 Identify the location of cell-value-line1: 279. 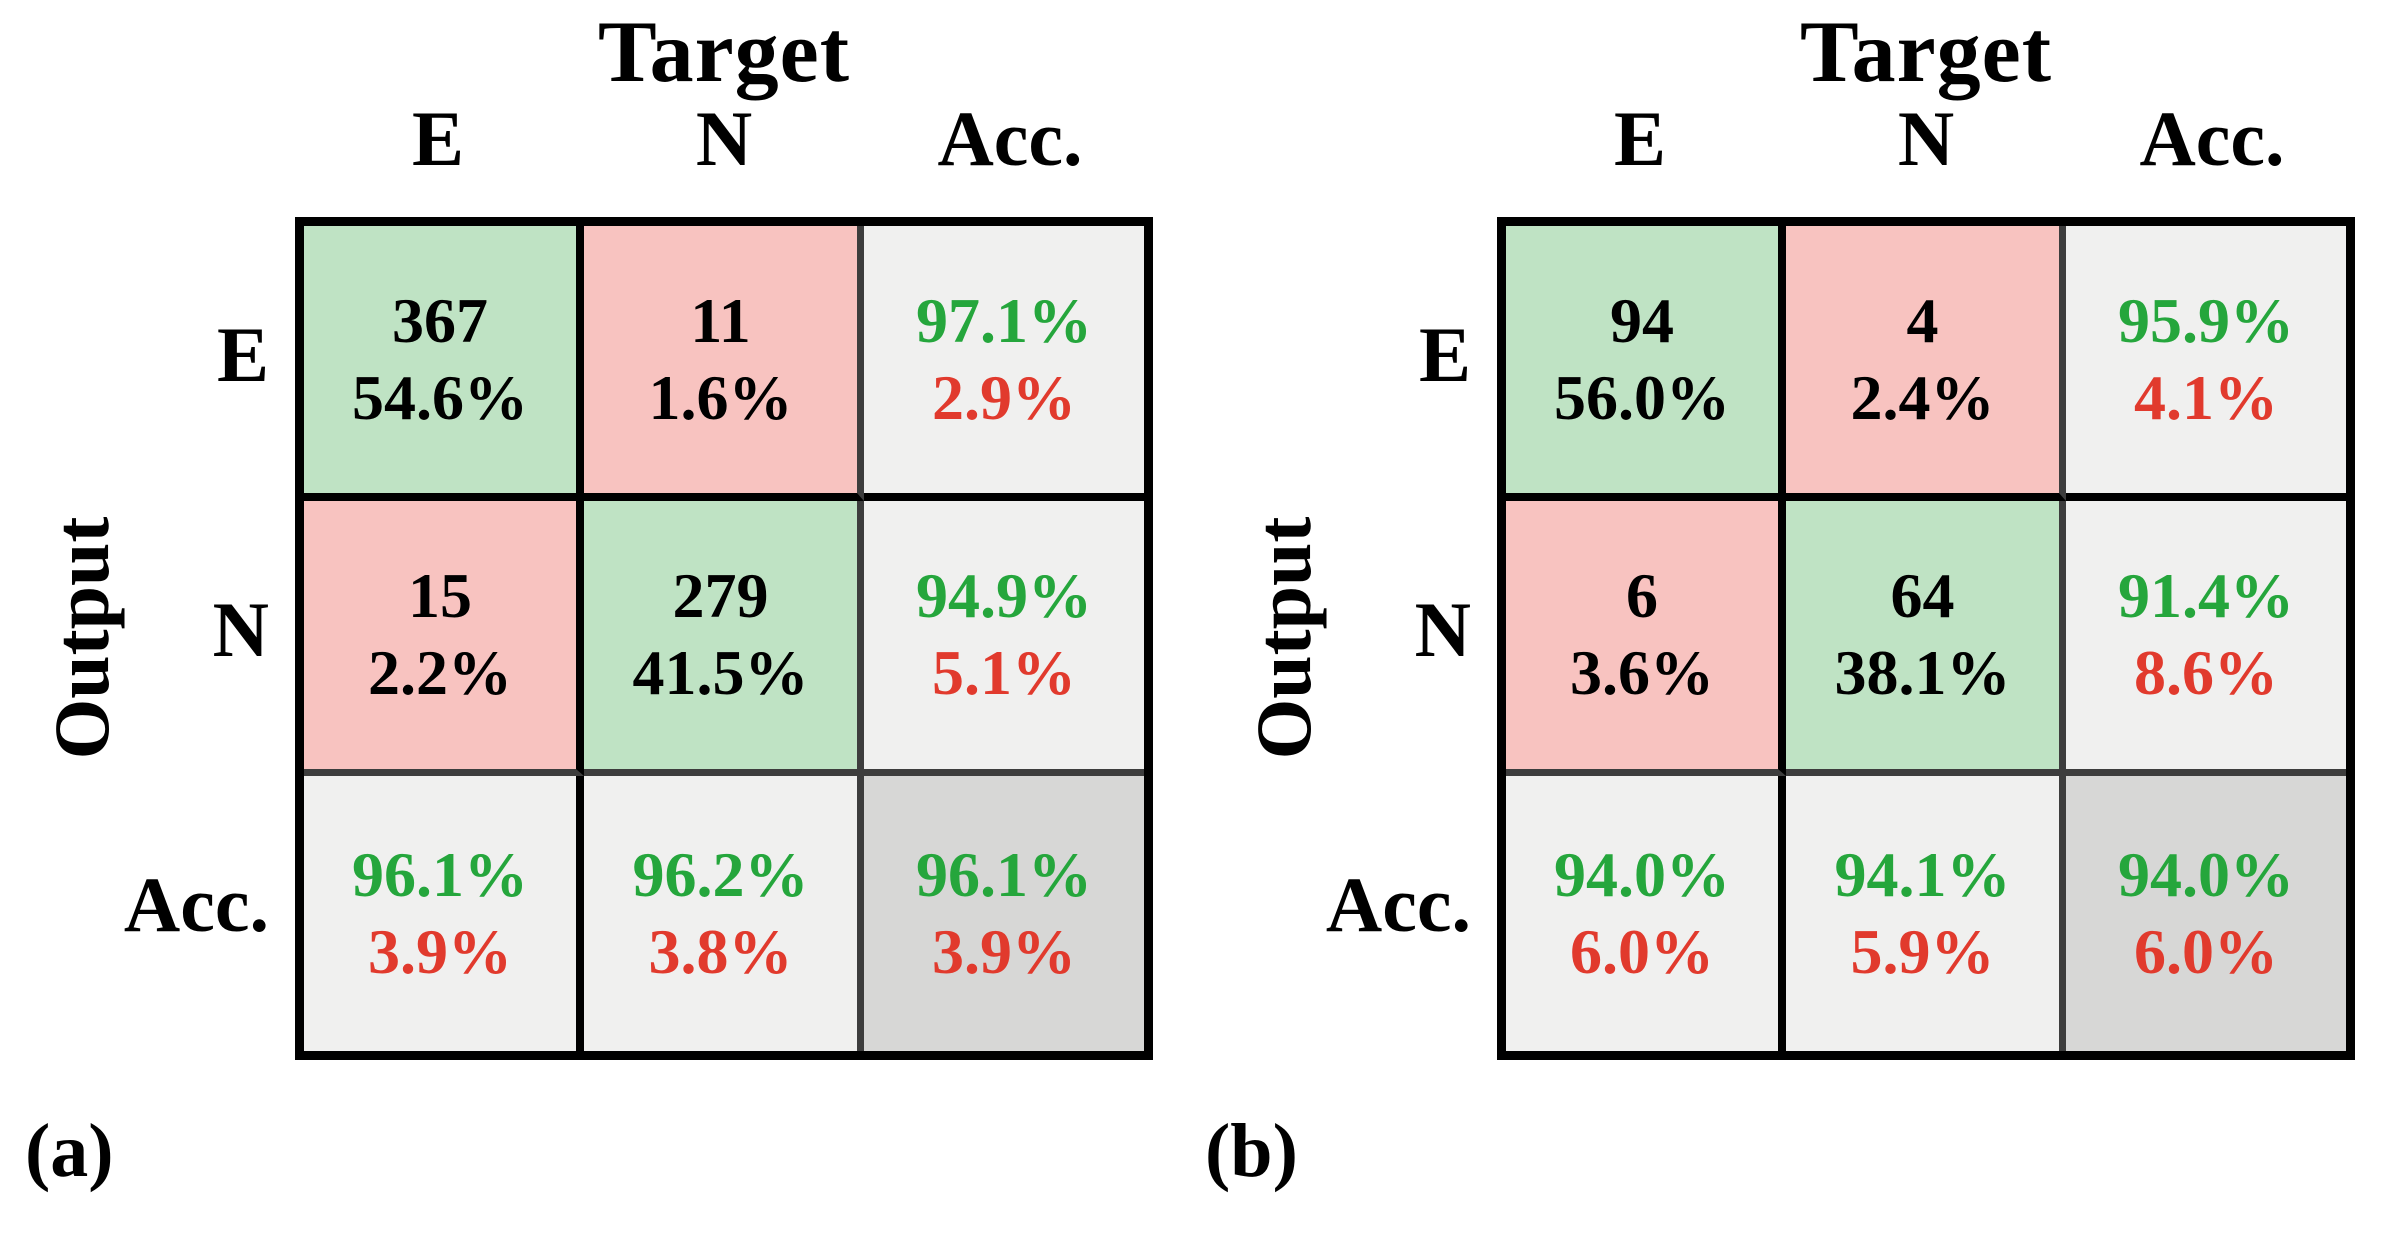
(720, 596).